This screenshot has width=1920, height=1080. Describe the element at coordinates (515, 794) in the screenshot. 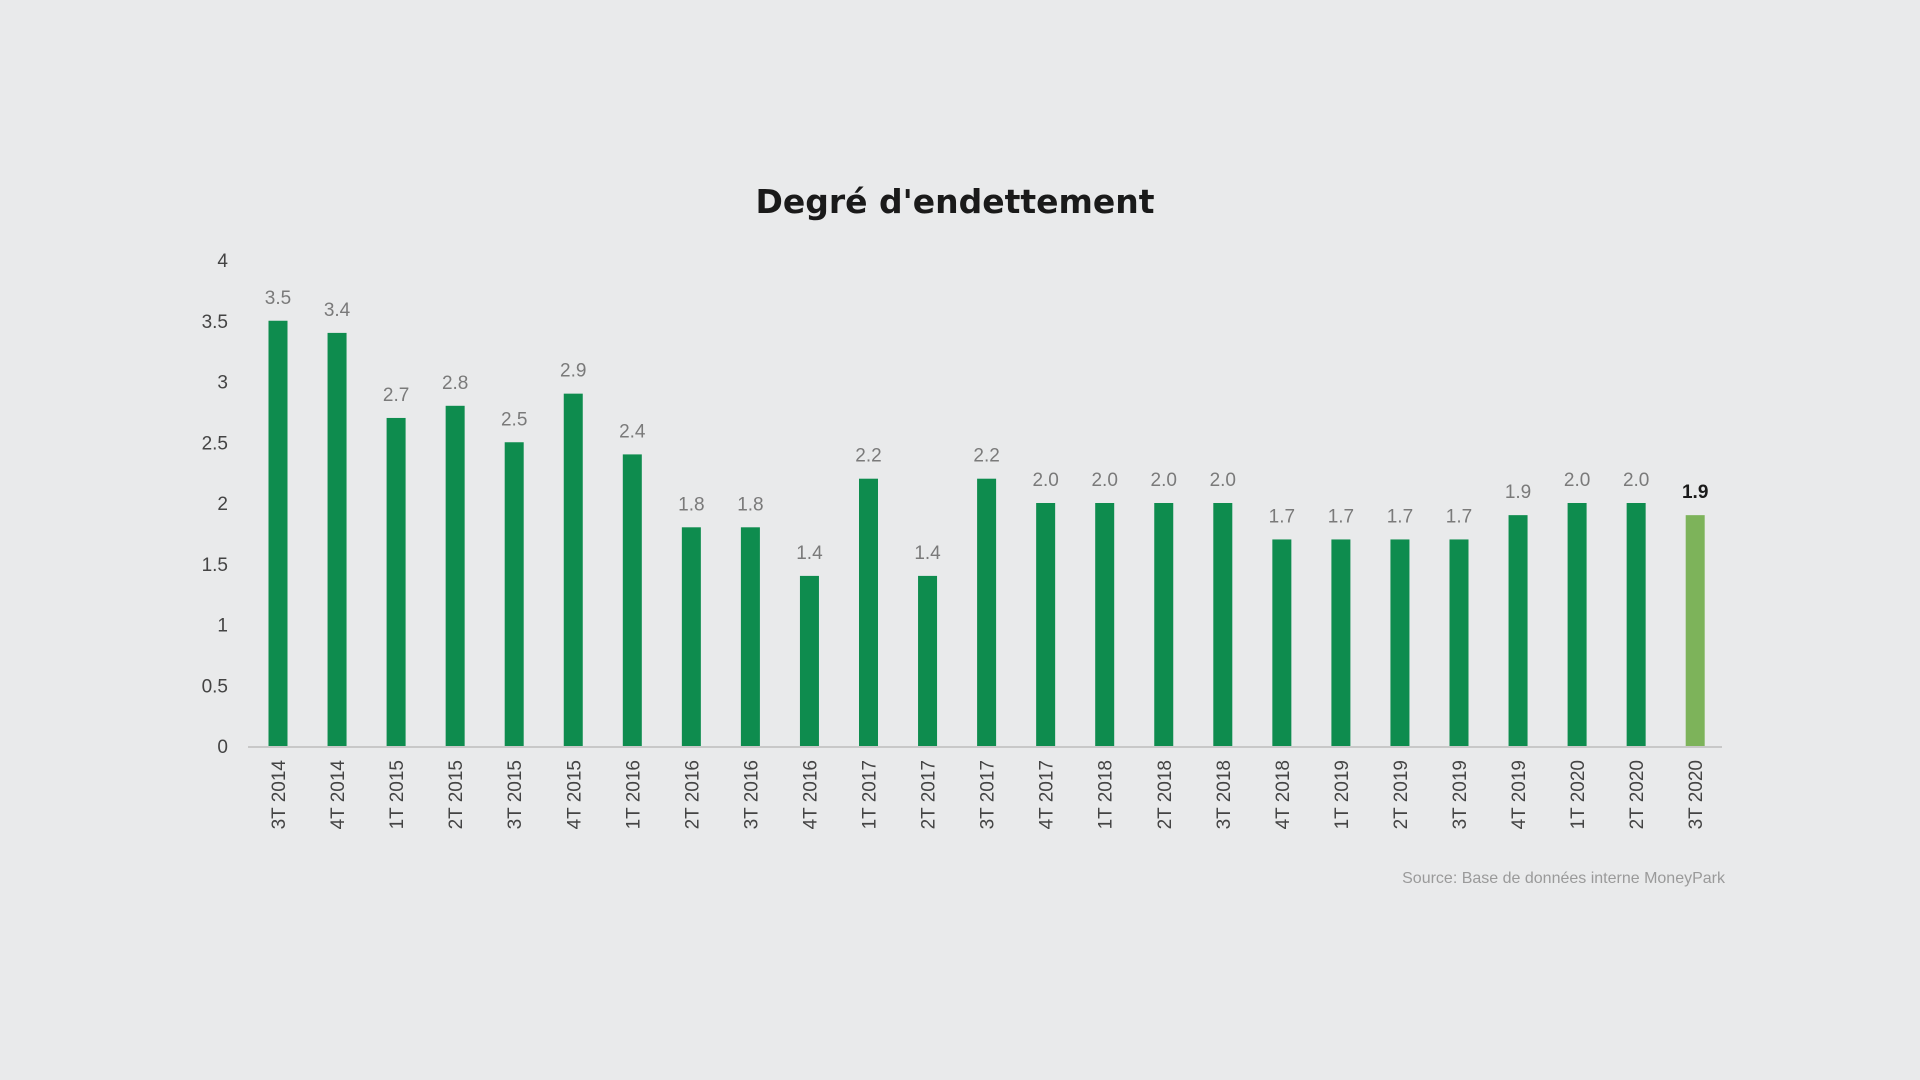

I see `x-tick-label: 3T 2015` at that location.